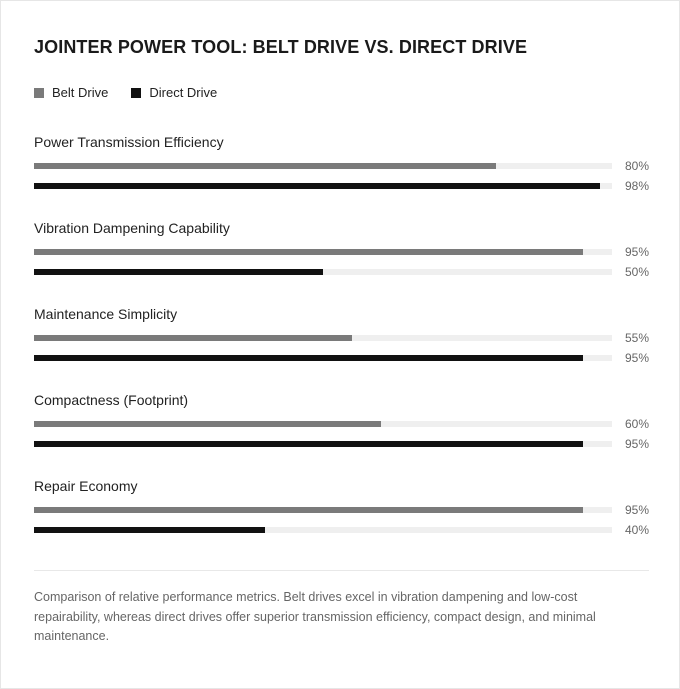 Image resolution: width=680 pixels, height=689 pixels. I want to click on value-label-direct-drive: 40%, so click(637, 530).